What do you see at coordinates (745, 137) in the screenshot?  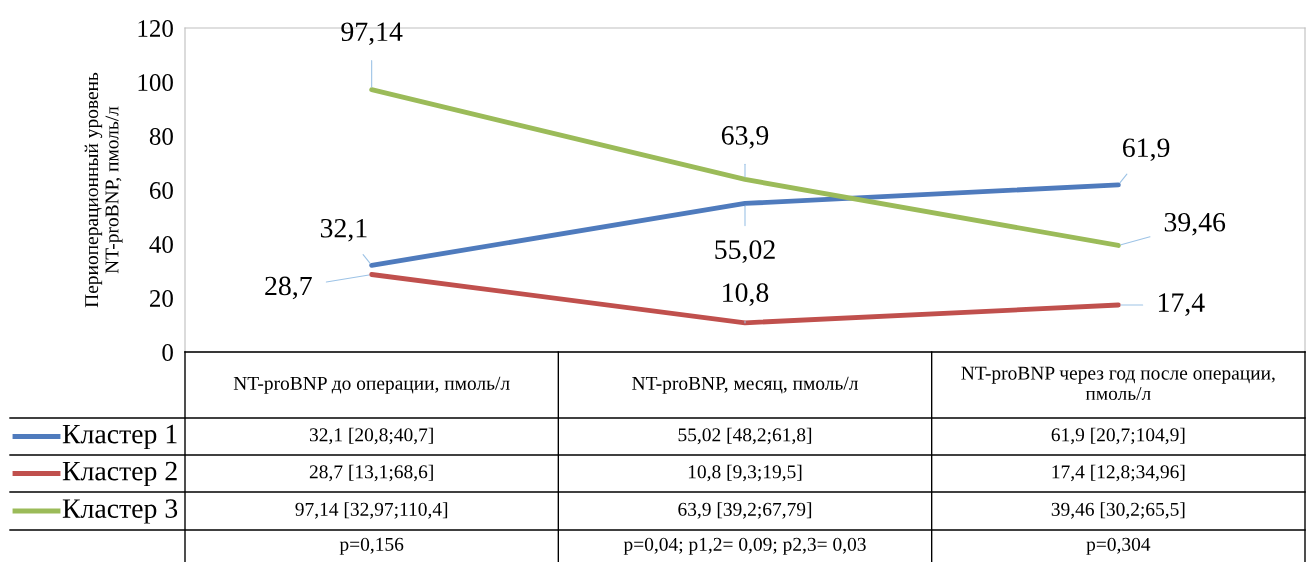 I see `data-label: 63,9` at bounding box center [745, 137].